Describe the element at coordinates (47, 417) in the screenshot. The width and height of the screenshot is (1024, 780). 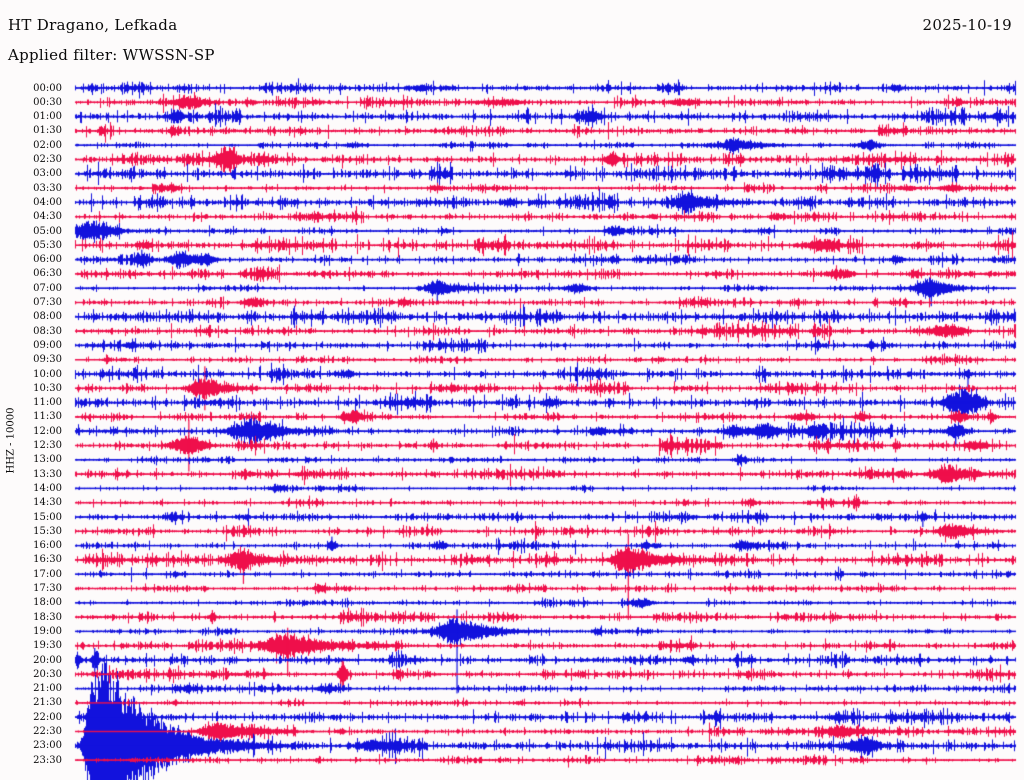
I see `time-label: 11:30` at that location.